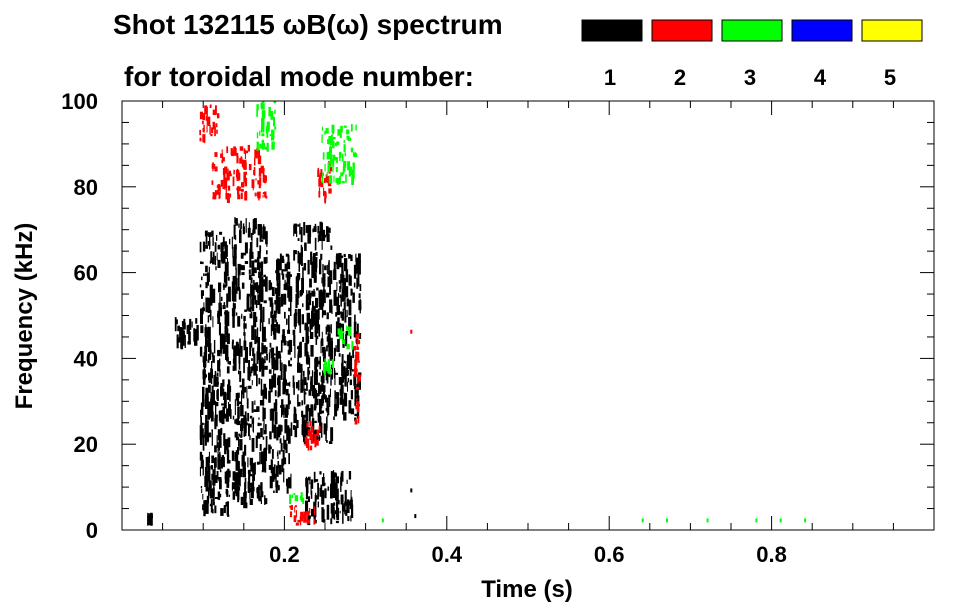 The image size is (963, 615). I want to click on x-tick-label: 0.8, so click(771, 554).